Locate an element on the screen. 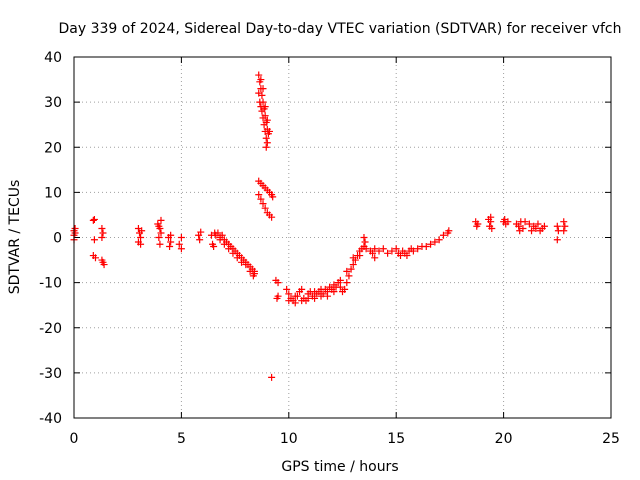  y-tick-label: 20 is located at coordinates (53, 148).